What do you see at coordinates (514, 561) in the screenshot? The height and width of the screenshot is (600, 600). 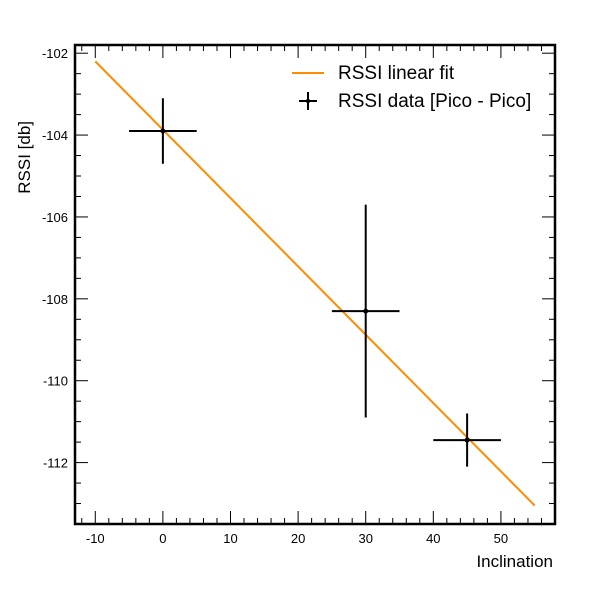 I see `x-axis-title: Inclination` at bounding box center [514, 561].